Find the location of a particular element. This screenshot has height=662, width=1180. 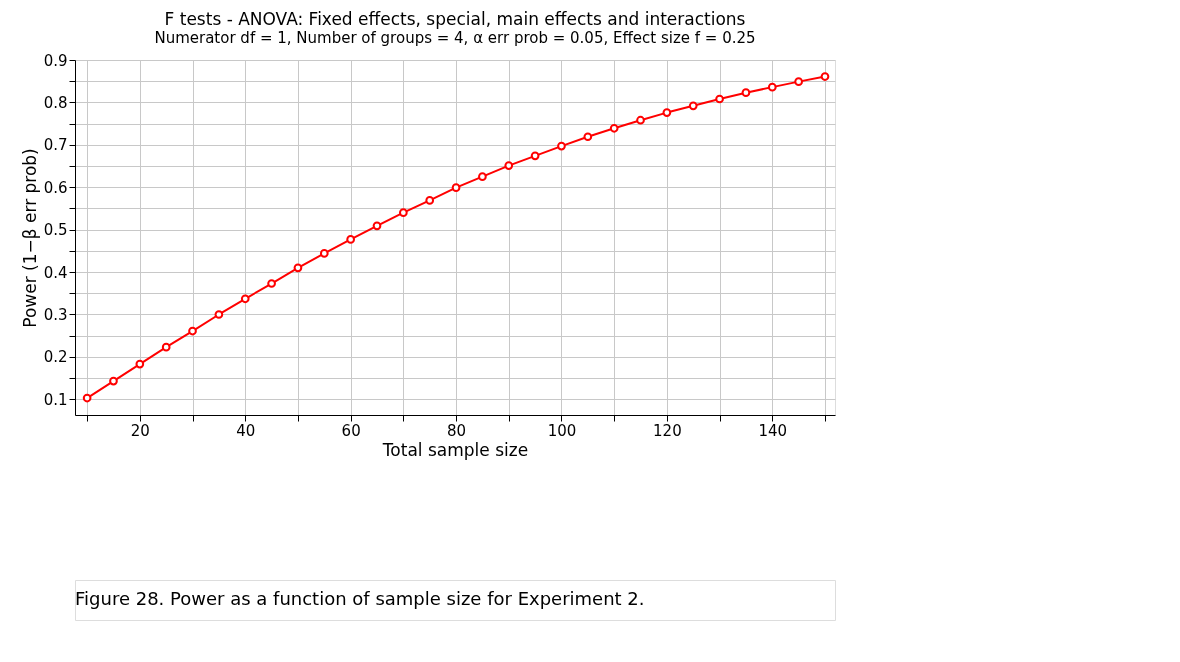

x-tick-label: 120 is located at coordinates (667, 430).